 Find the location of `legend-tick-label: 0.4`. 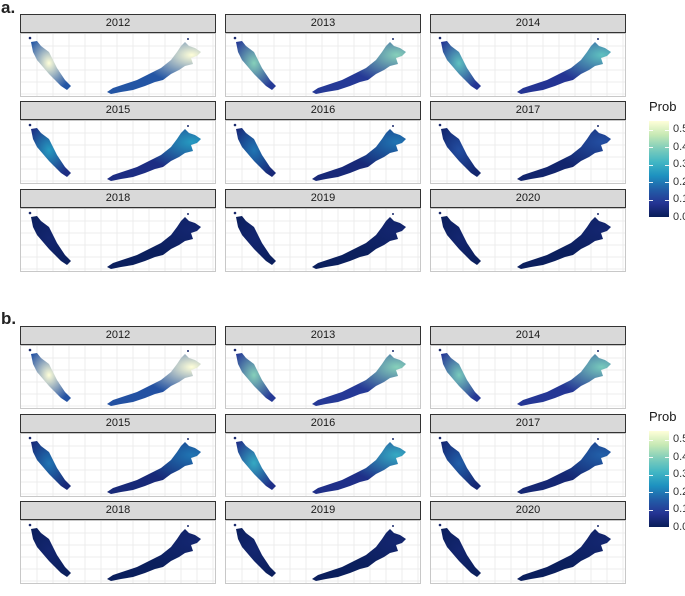

legend-tick-label: 0.4 is located at coordinates (679, 456).